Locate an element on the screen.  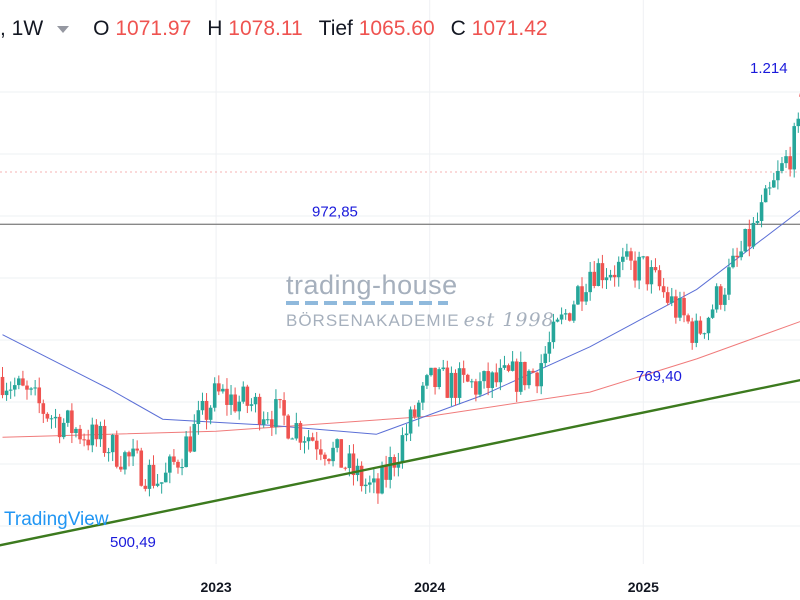
interval-label: , 1W is located at coordinates (22, 28).